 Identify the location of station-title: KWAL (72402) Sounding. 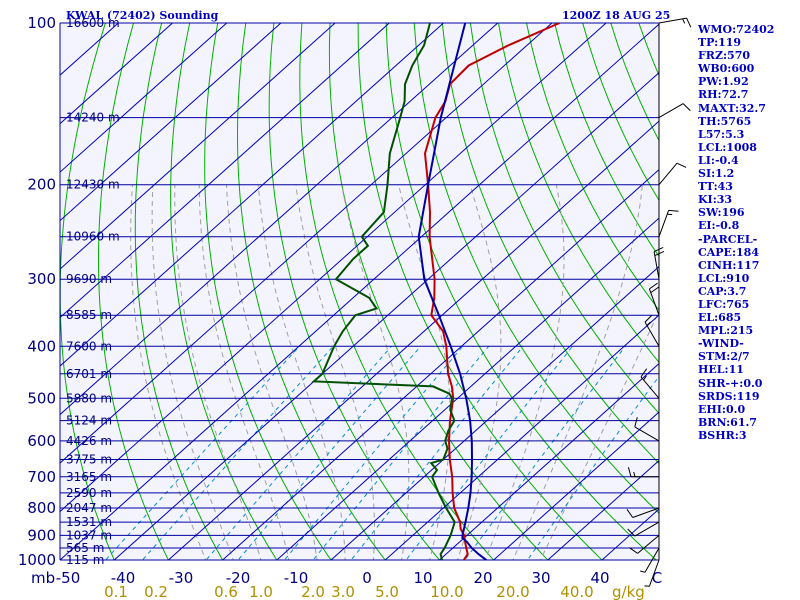
(142, 15).